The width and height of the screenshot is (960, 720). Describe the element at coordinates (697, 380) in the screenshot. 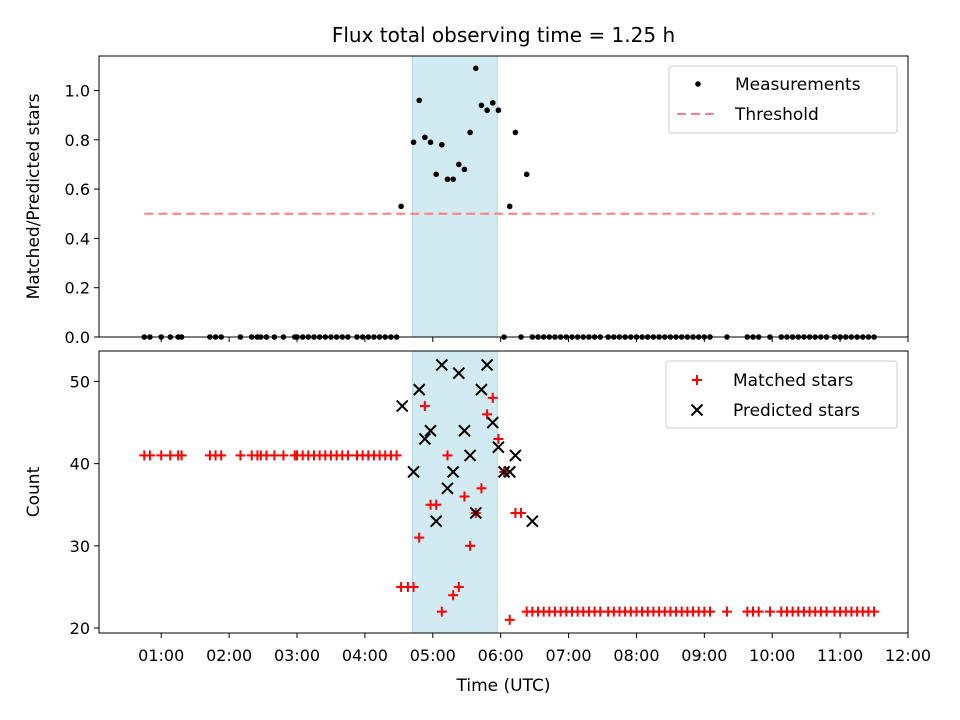

I see `legend-marker-matched` at that location.